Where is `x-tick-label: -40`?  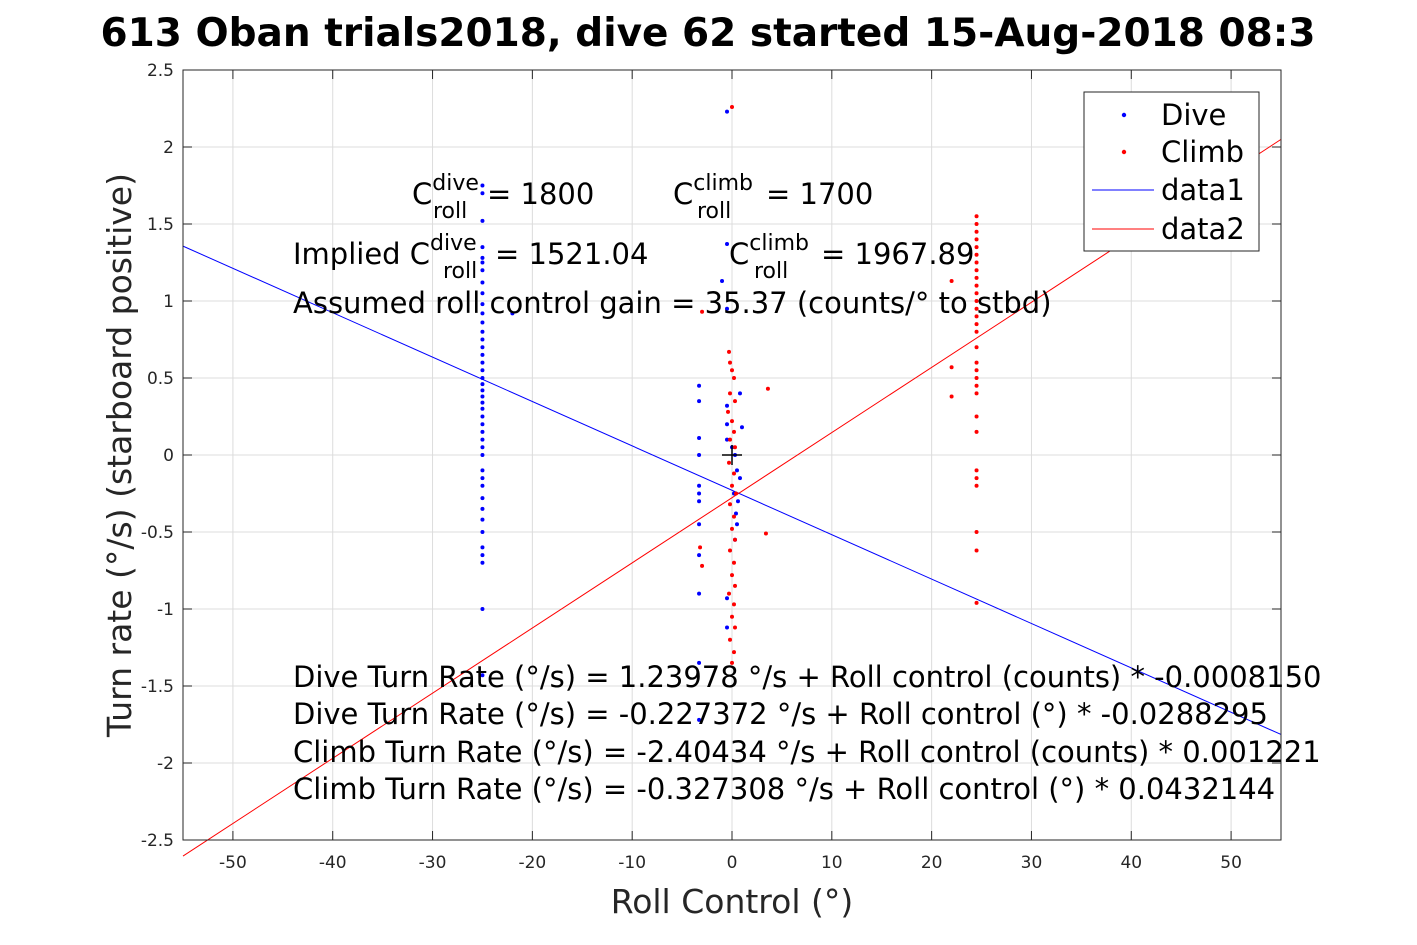
x-tick-label: -40 is located at coordinates (333, 863).